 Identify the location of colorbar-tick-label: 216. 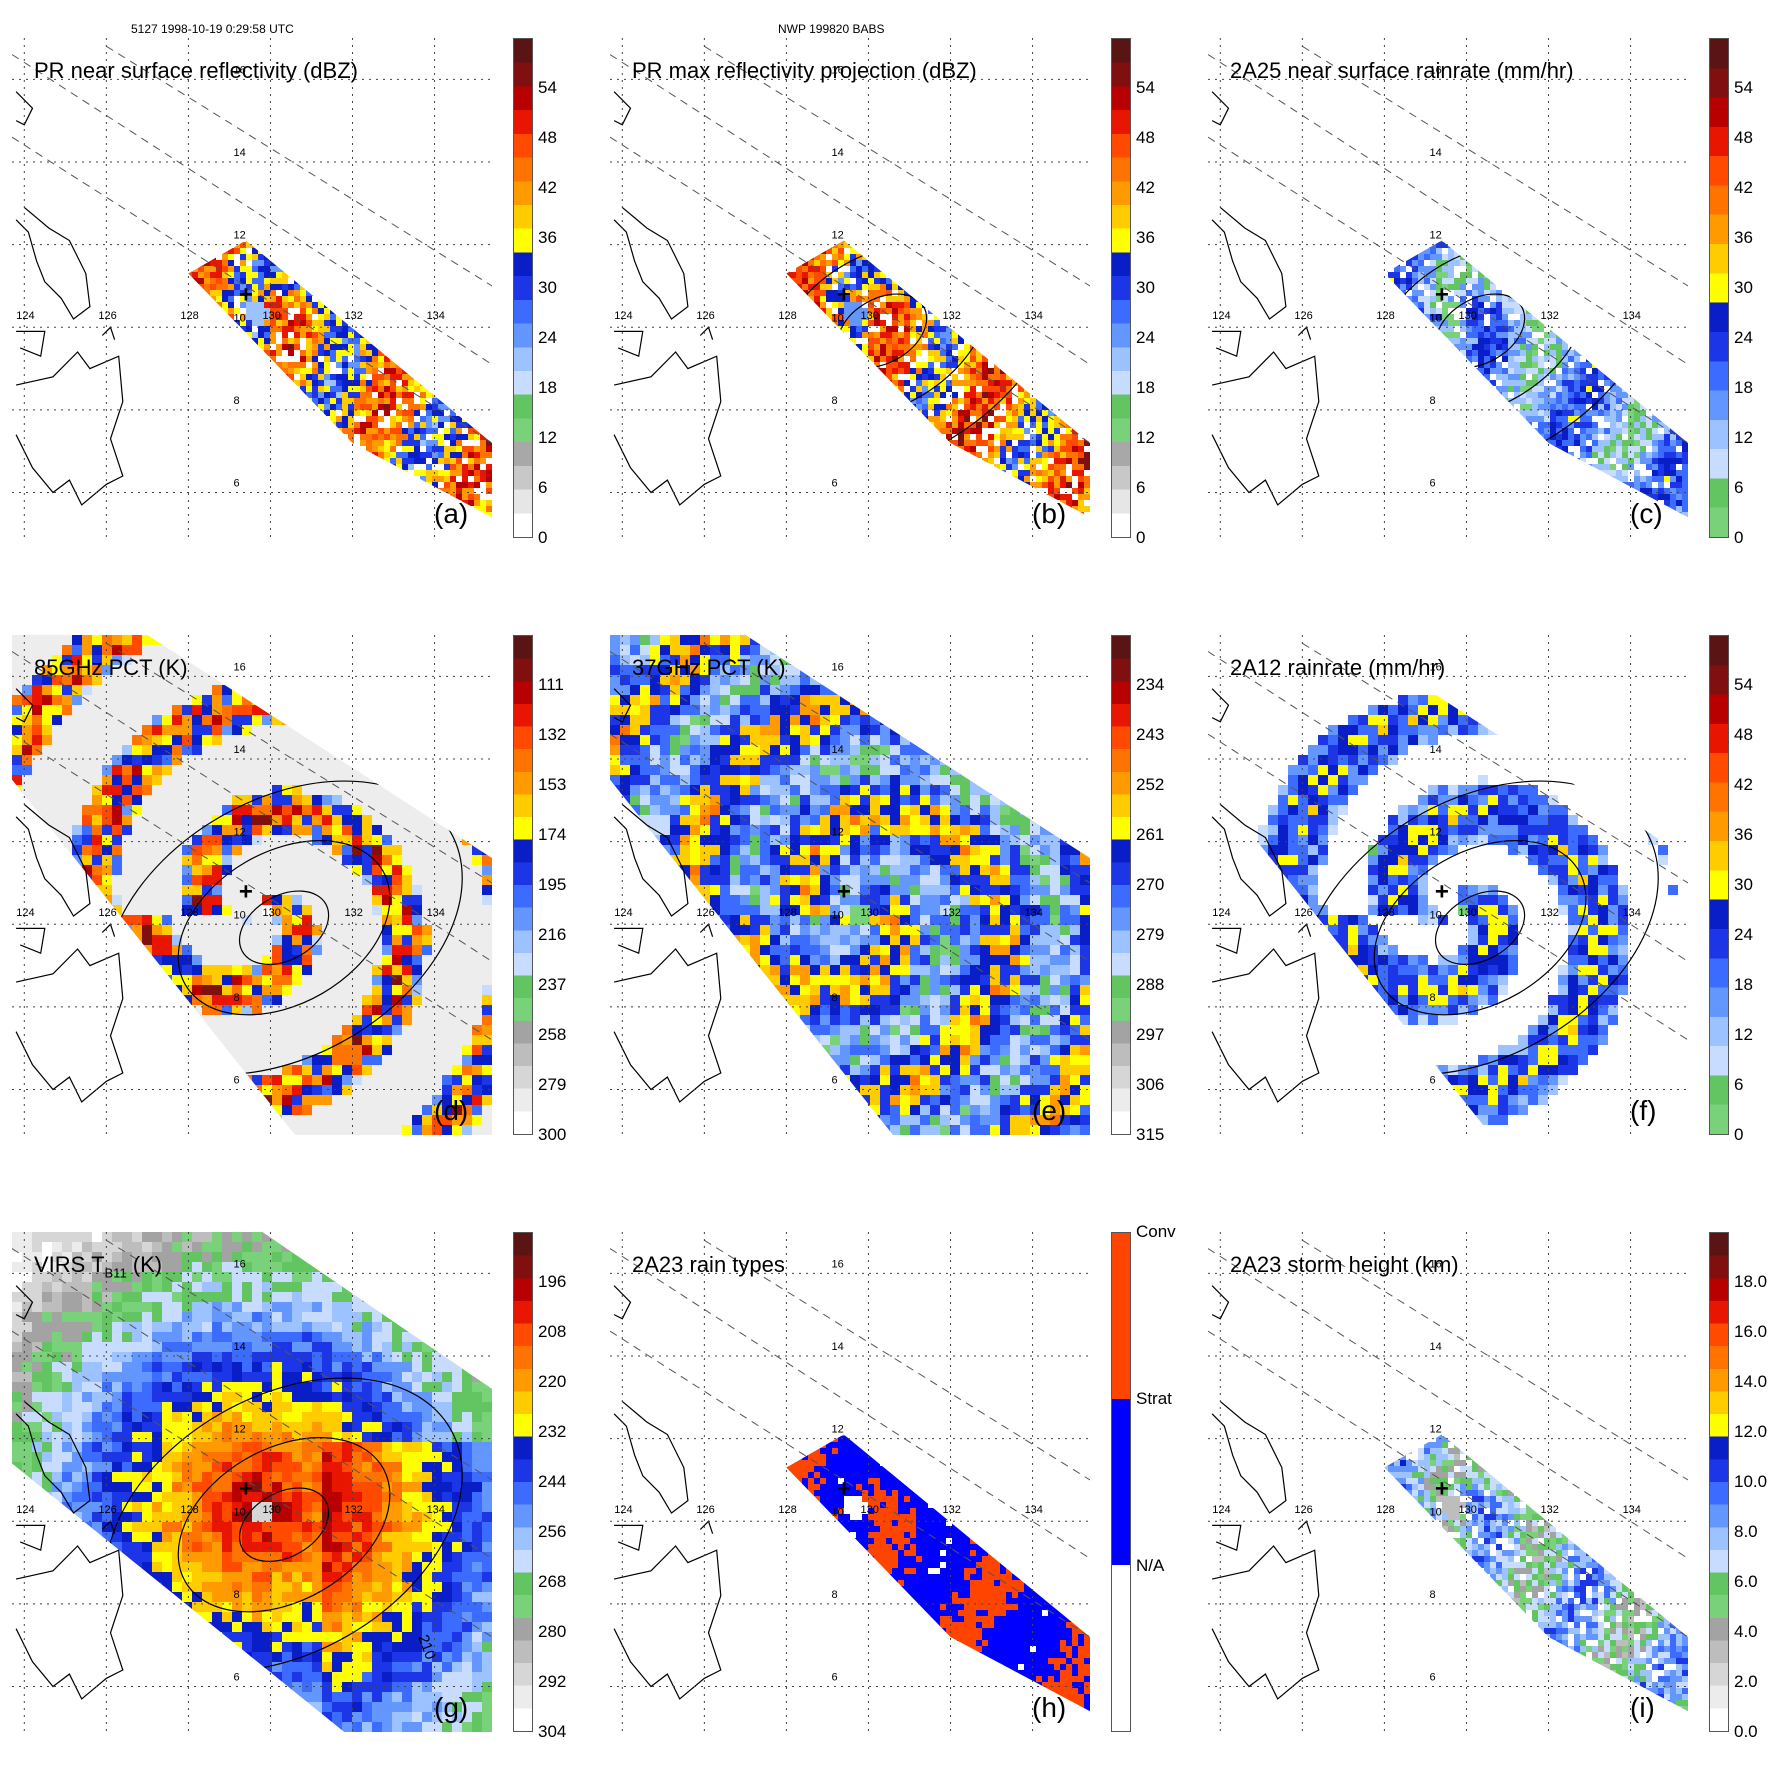
(552, 935).